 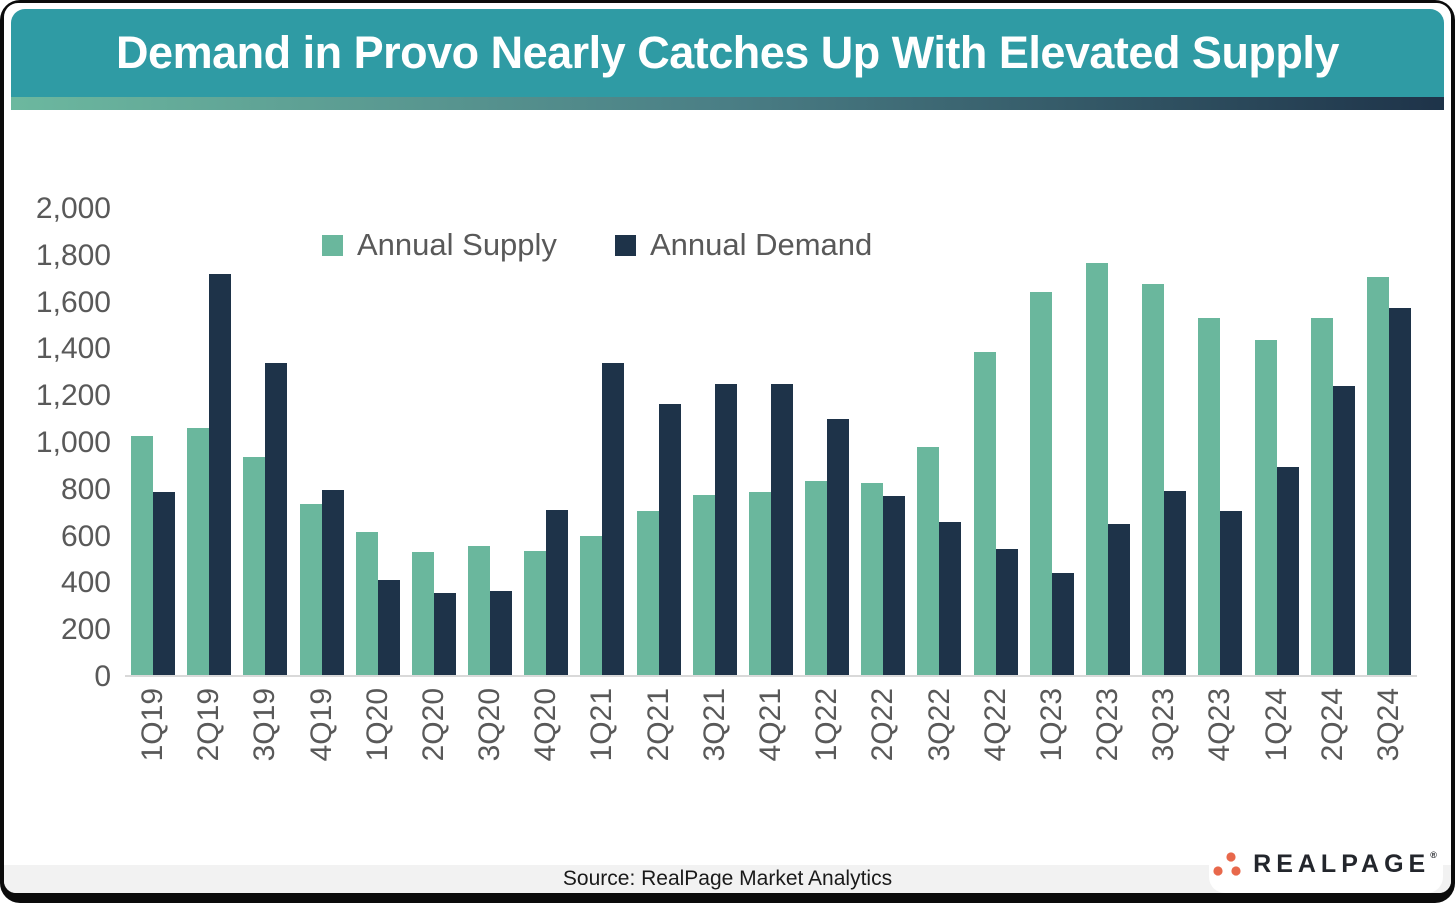 I want to click on legend-label-supply: Annual Supply, so click(x=457, y=244).